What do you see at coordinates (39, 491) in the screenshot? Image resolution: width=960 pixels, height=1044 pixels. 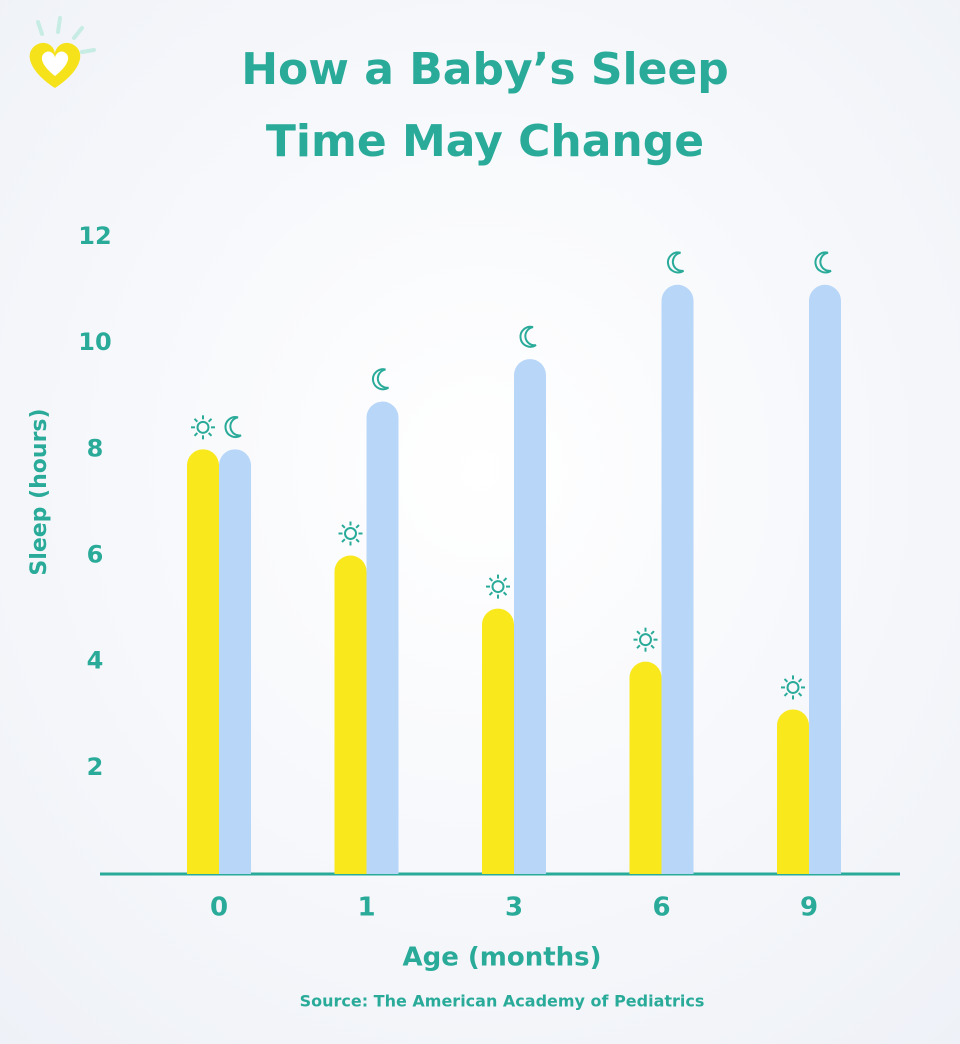 I see `y-axis-label: Sleep (hours)` at bounding box center [39, 491].